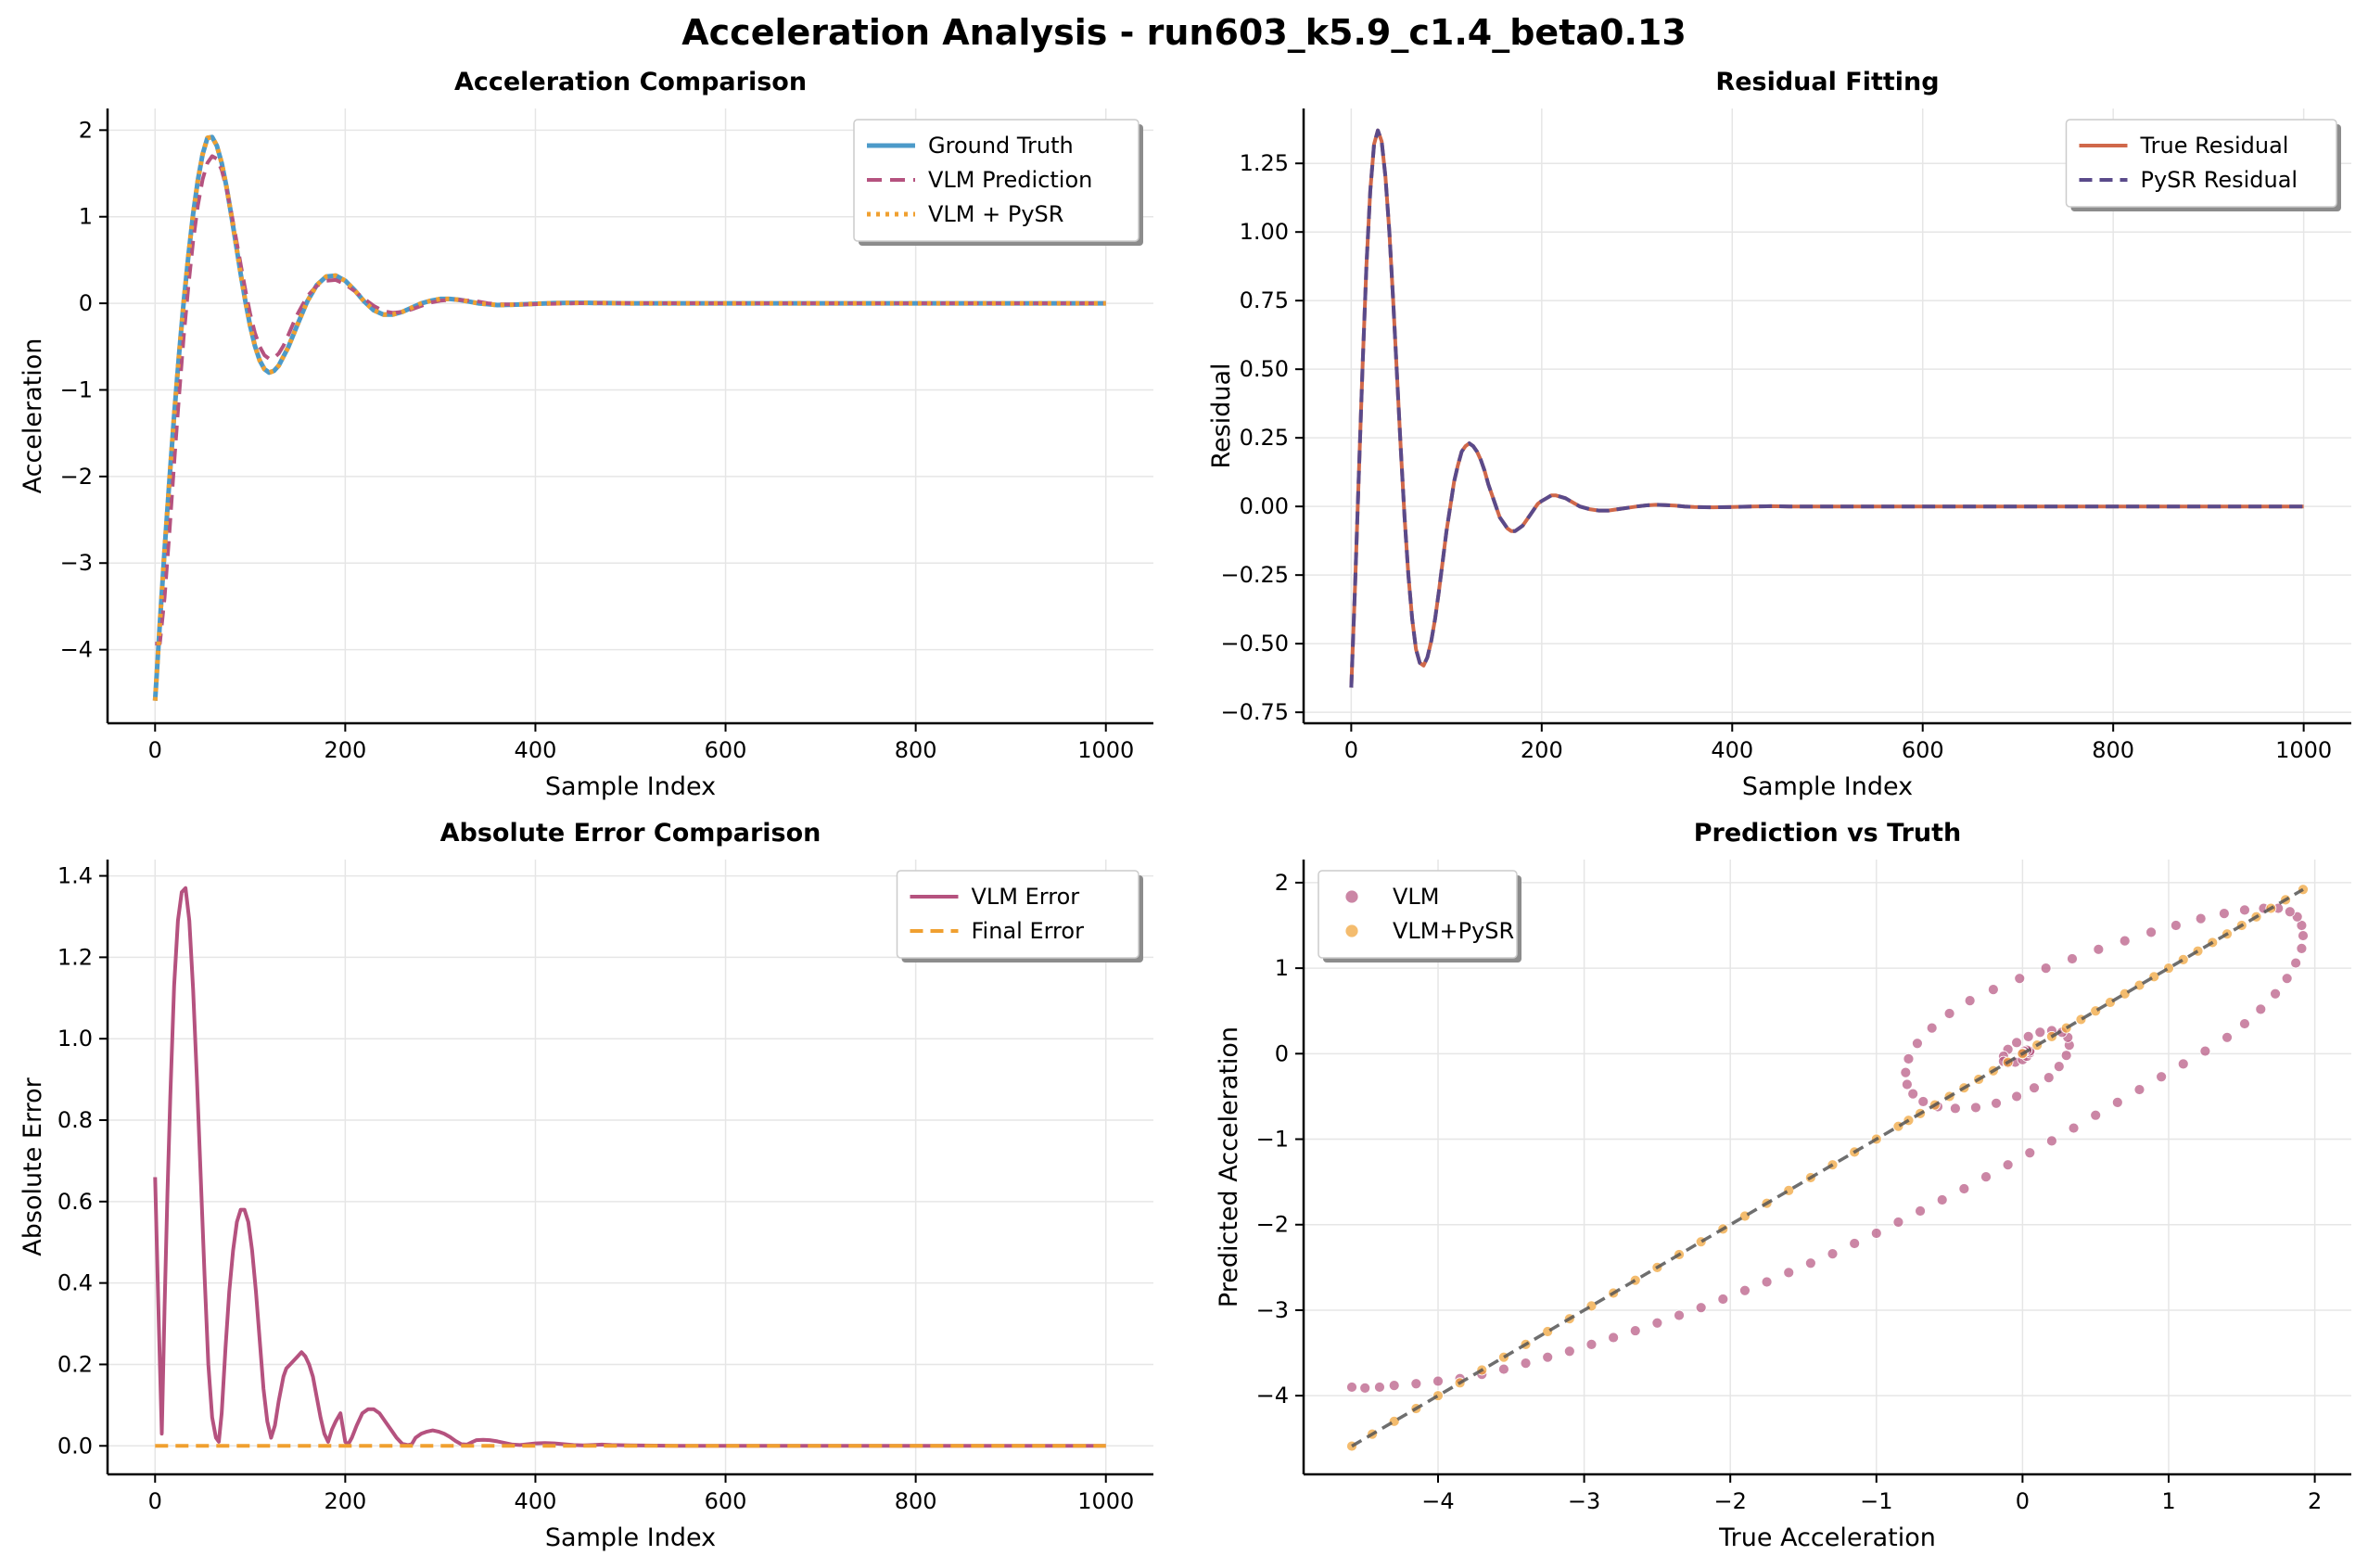 The image size is (2368, 1568). I want to click on y-tick-label: 0.4, so click(75, 1283).